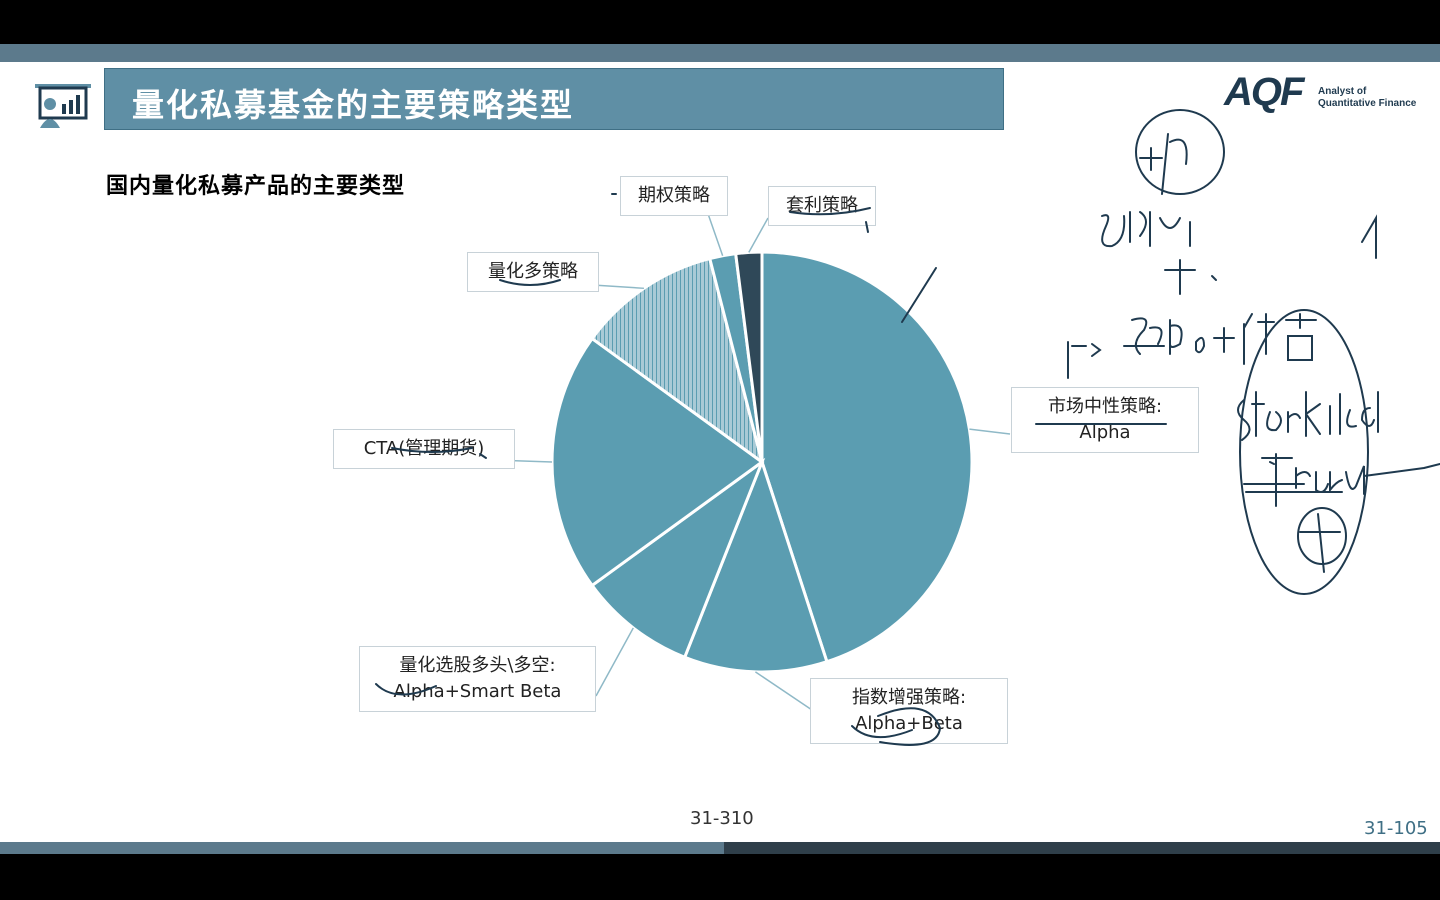 The width and height of the screenshot is (1440, 900). Describe the element at coordinates (909, 723) in the screenshot. I see `label-index-enhanced-sub: Alpha+Beta` at that location.